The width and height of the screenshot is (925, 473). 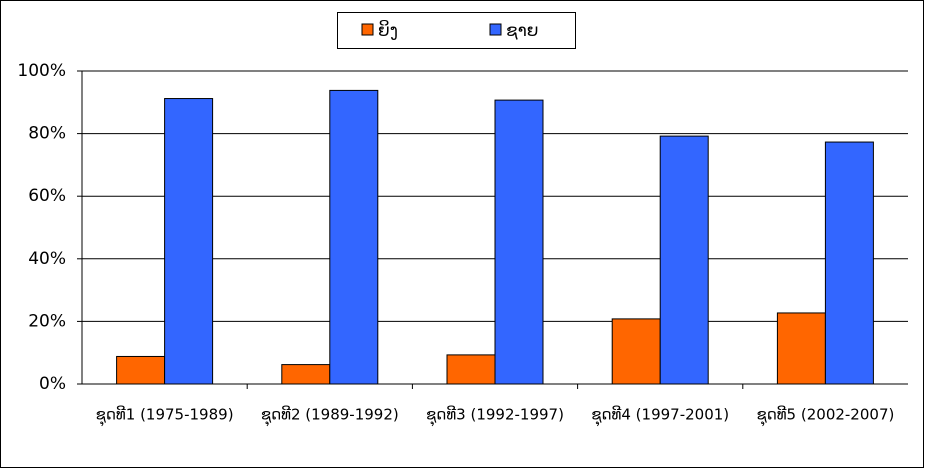 What do you see at coordinates (47, 196) in the screenshot?
I see `y-tick-label: 60%` at bounding box center [47, 196].